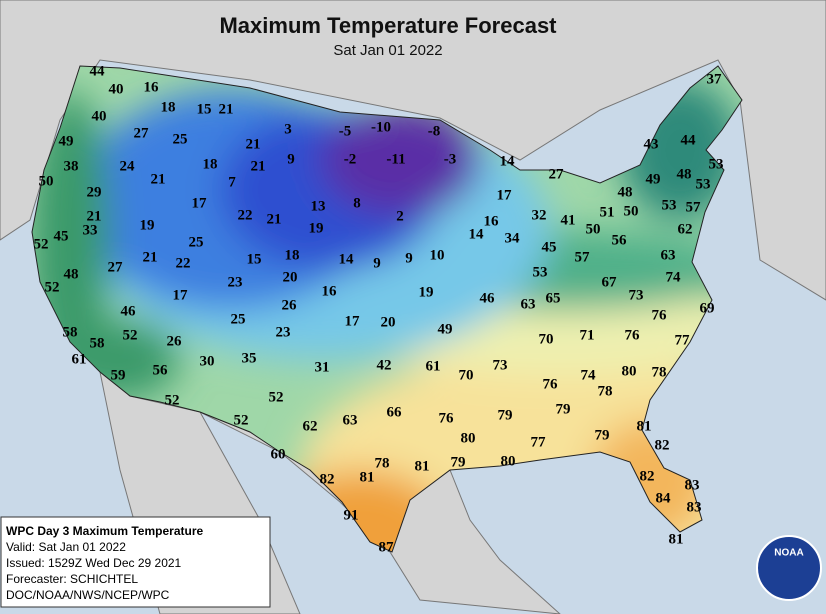 The image size is (826, 614). Describe the element at coordinates (466, 375) in the screenshot. I see `temperature-label: 70` at that location.